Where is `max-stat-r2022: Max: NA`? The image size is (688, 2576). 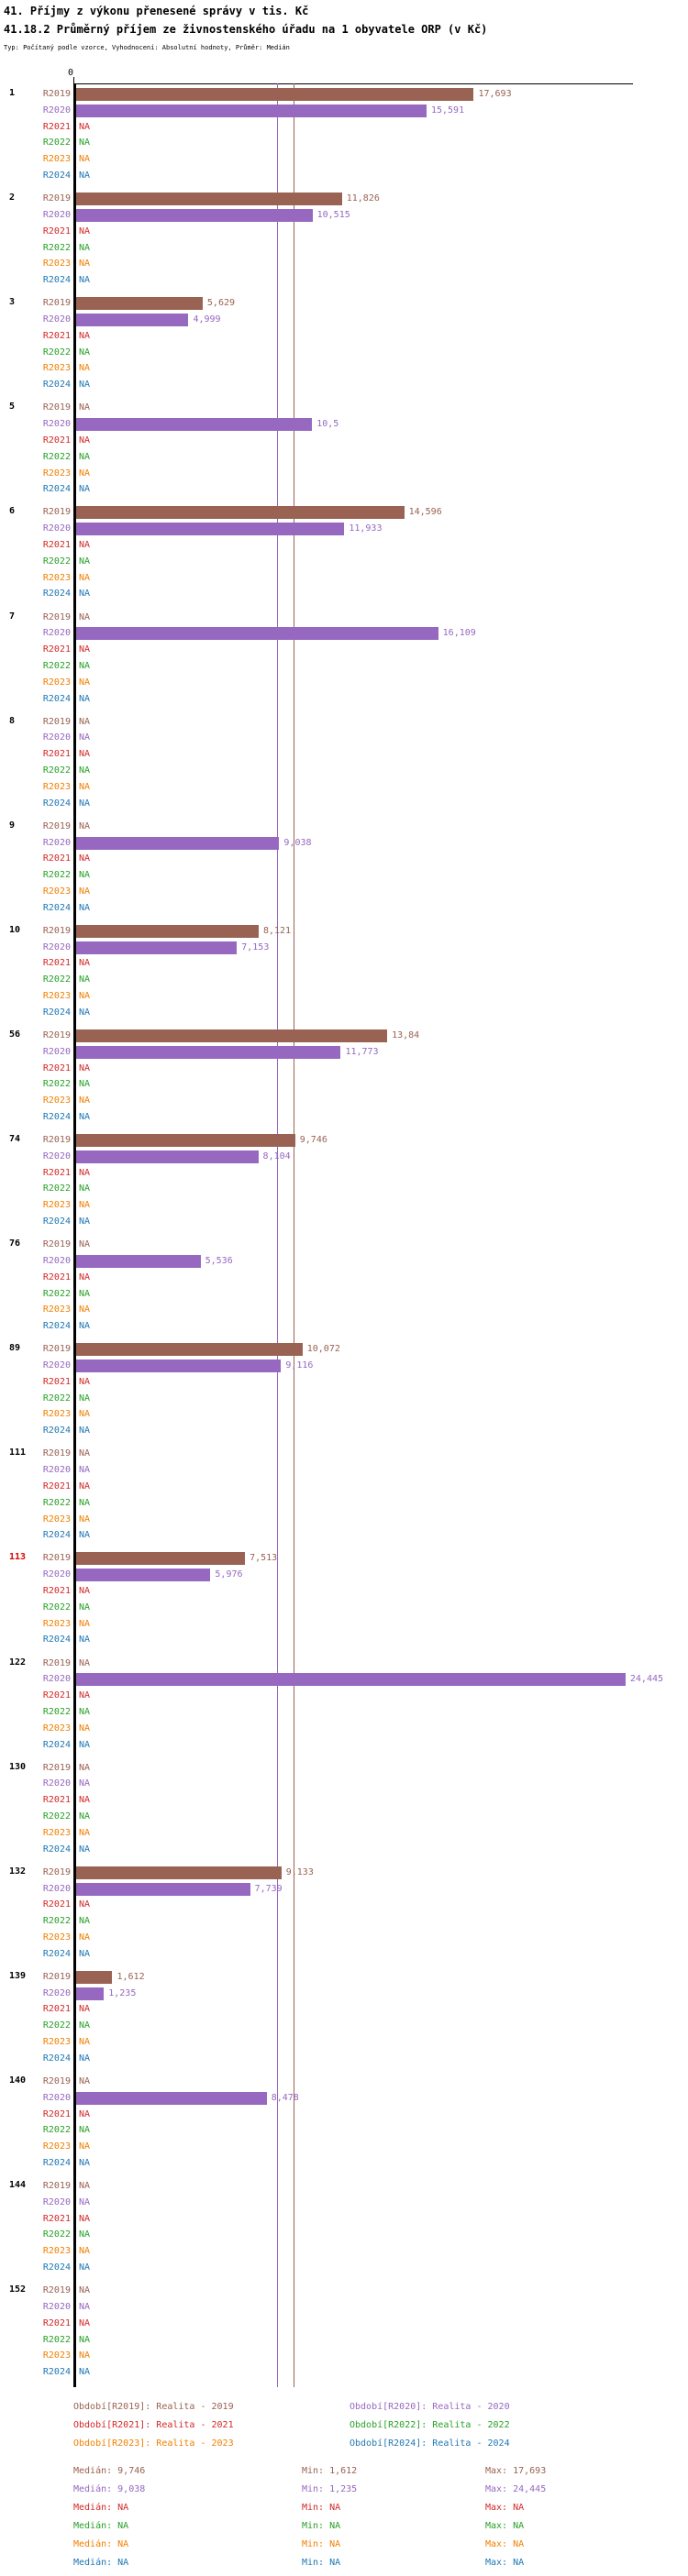
max-stat-r2022: Max: NA is located at coordinates (505, 2526).